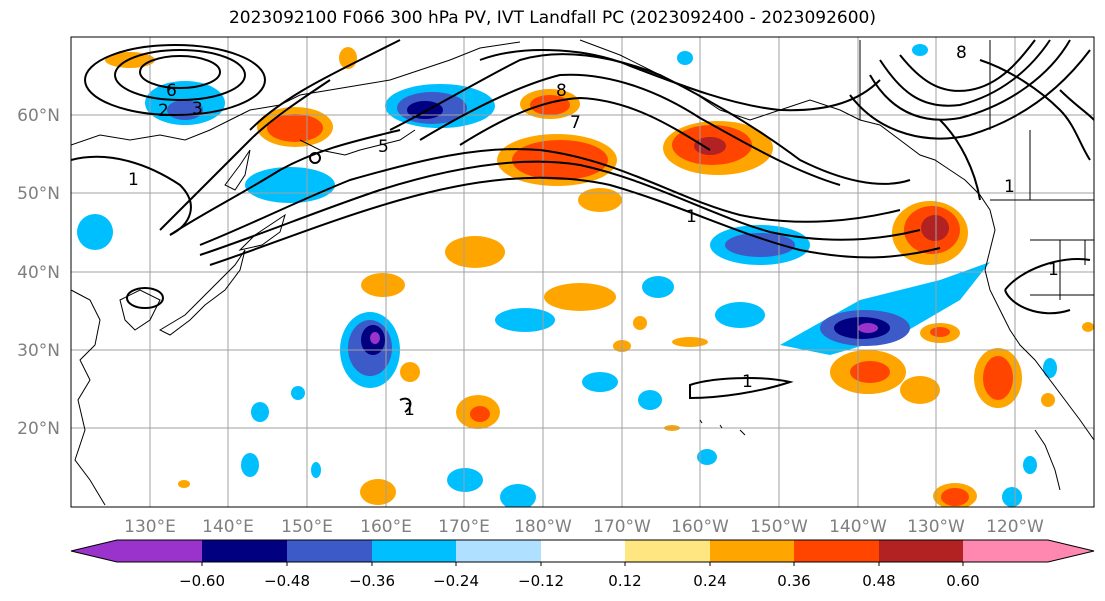  I want to click on colorbar-tick-label: −0.12, so click(541, 581).